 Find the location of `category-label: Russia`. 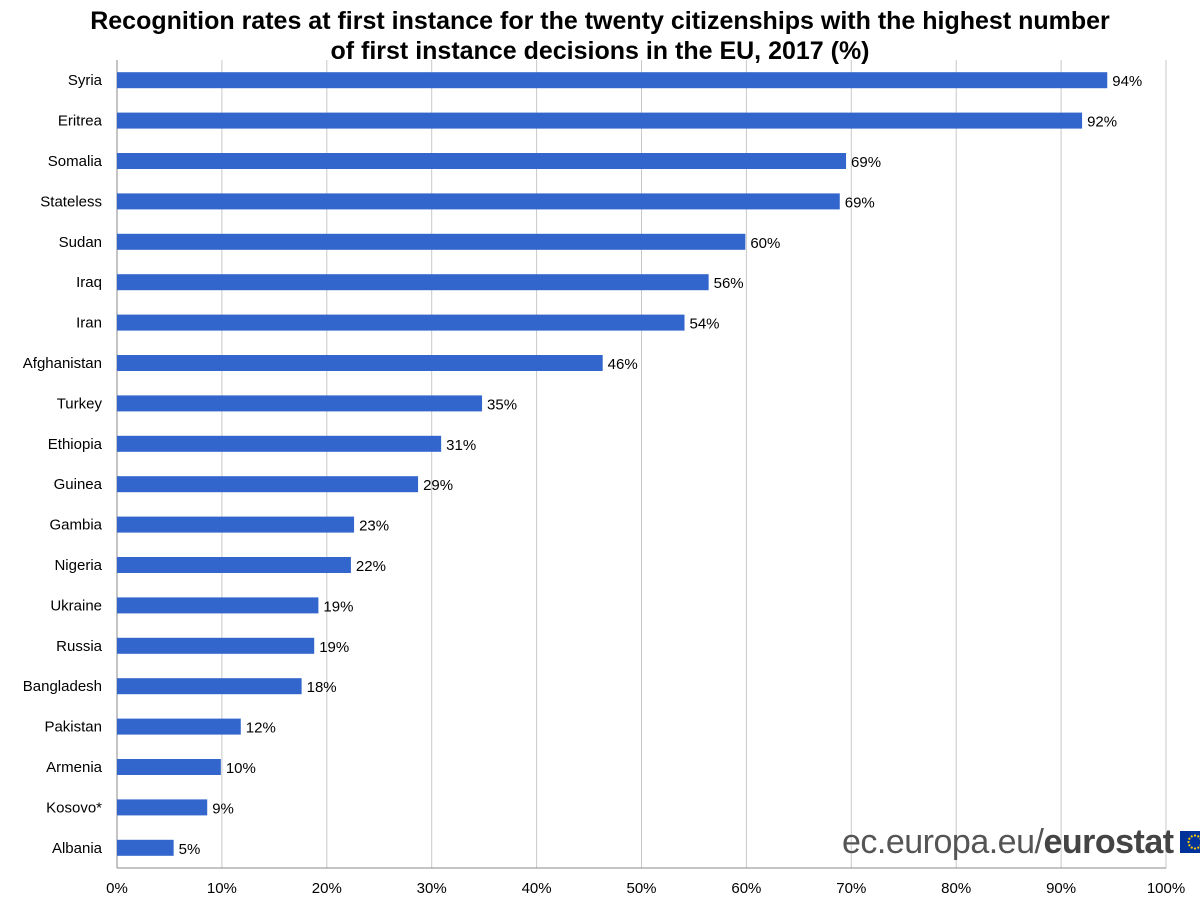

category-label: Russia is located at coordinates (79, 646).